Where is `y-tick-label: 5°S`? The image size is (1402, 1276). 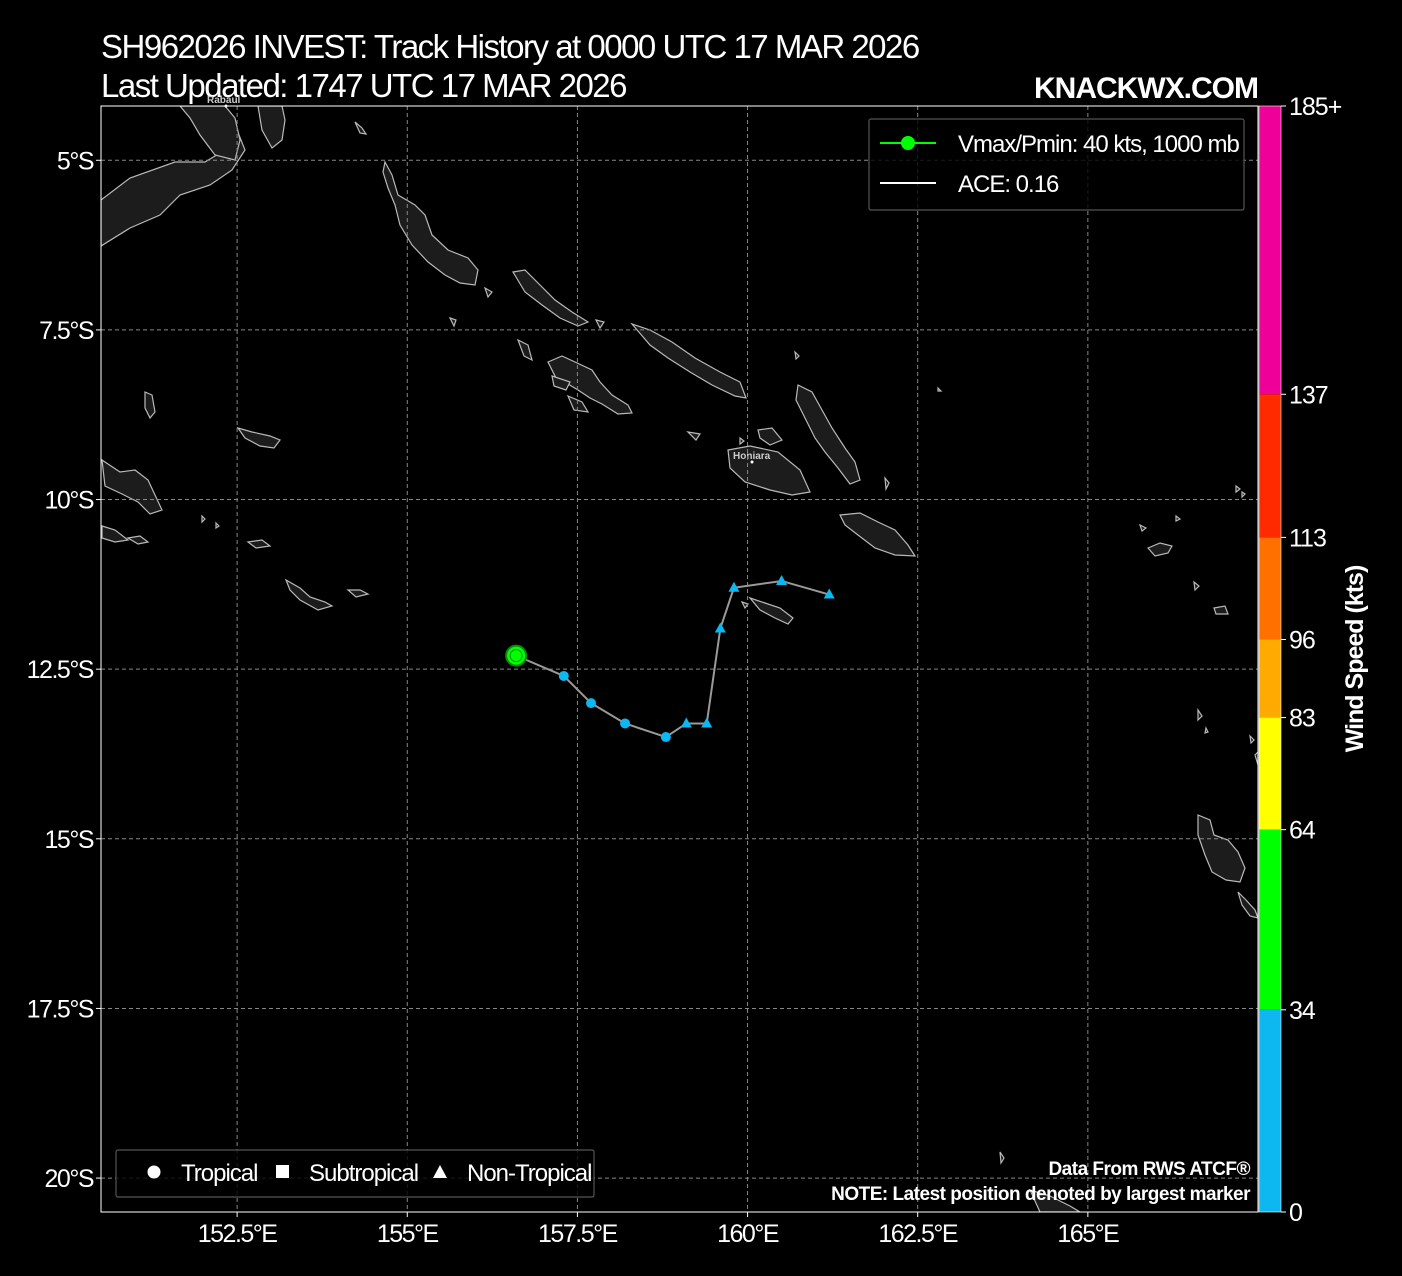
y-tick-label: 5°S is located at coordinates (75, 161).